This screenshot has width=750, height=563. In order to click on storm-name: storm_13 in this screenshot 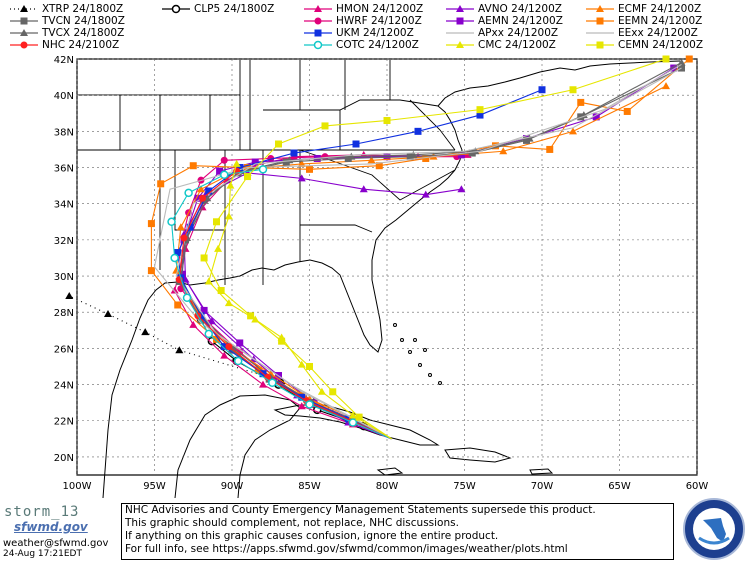, I will do `click(42, 512)`.